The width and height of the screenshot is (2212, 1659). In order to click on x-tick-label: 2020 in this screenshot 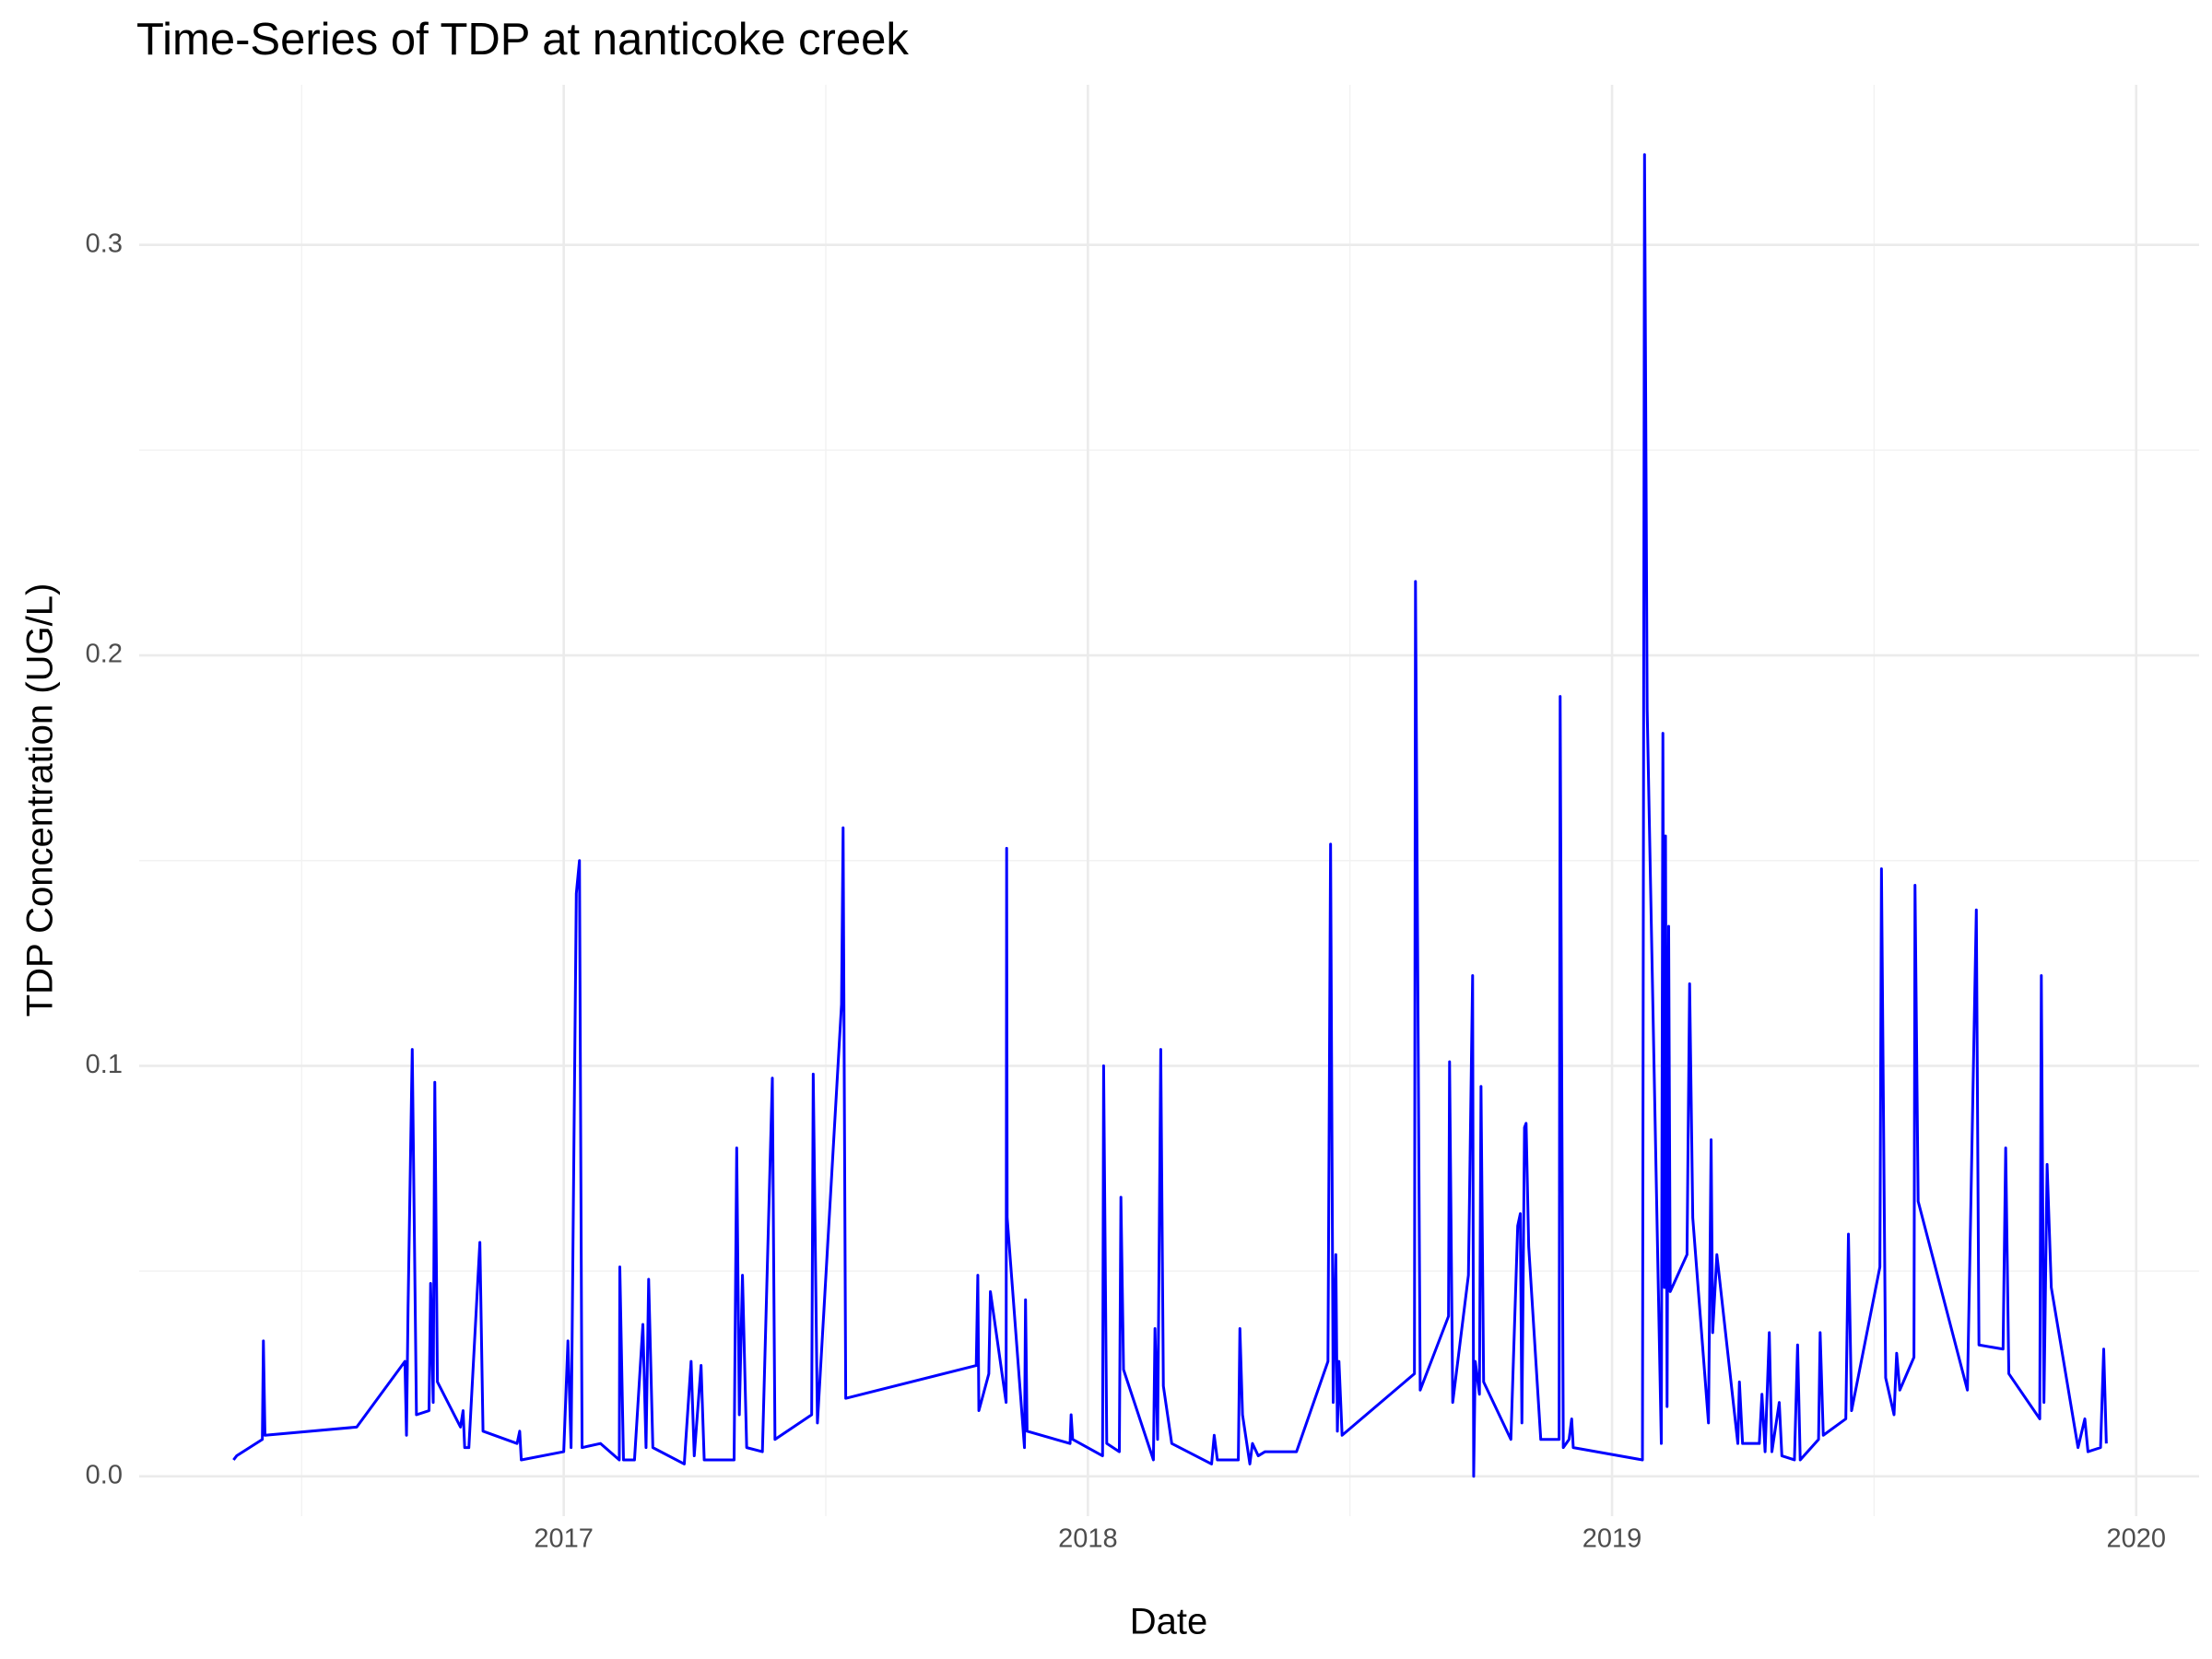, I will do `click(2136, 1539)`.